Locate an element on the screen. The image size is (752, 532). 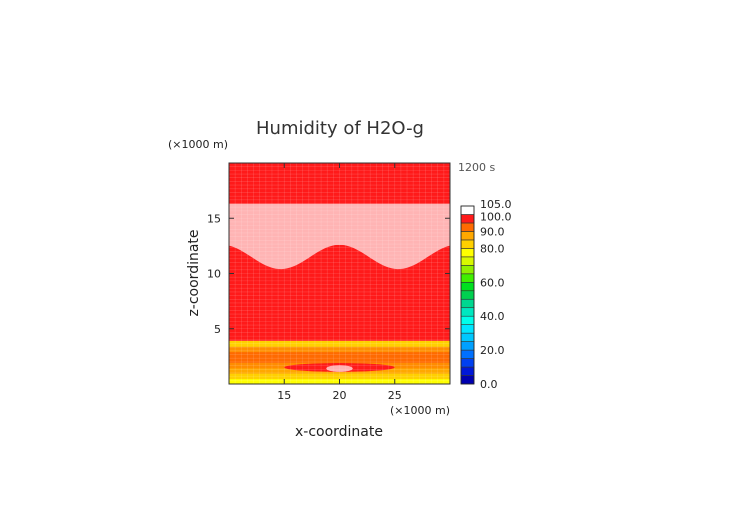
y-unit-label: (×1000 m) is located at coordinates (198, 144).